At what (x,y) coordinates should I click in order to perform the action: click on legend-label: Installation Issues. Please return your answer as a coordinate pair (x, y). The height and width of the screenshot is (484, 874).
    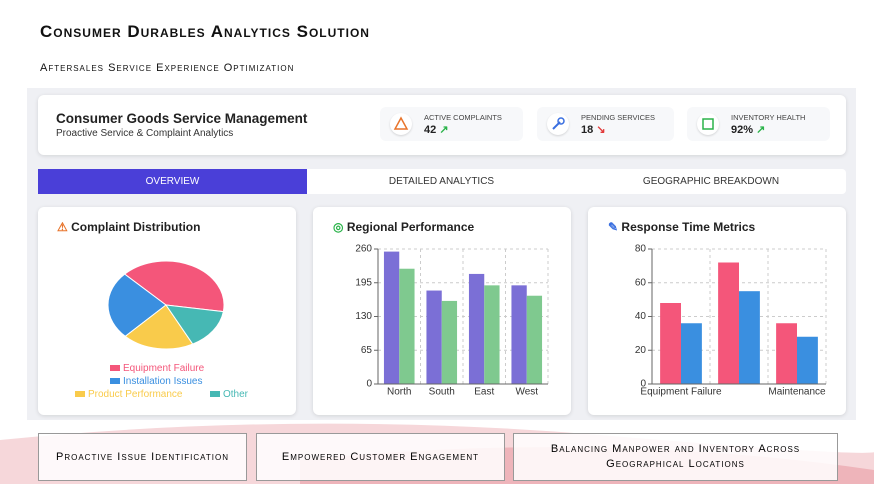
    Looking at the image, I should click on (163, 381).